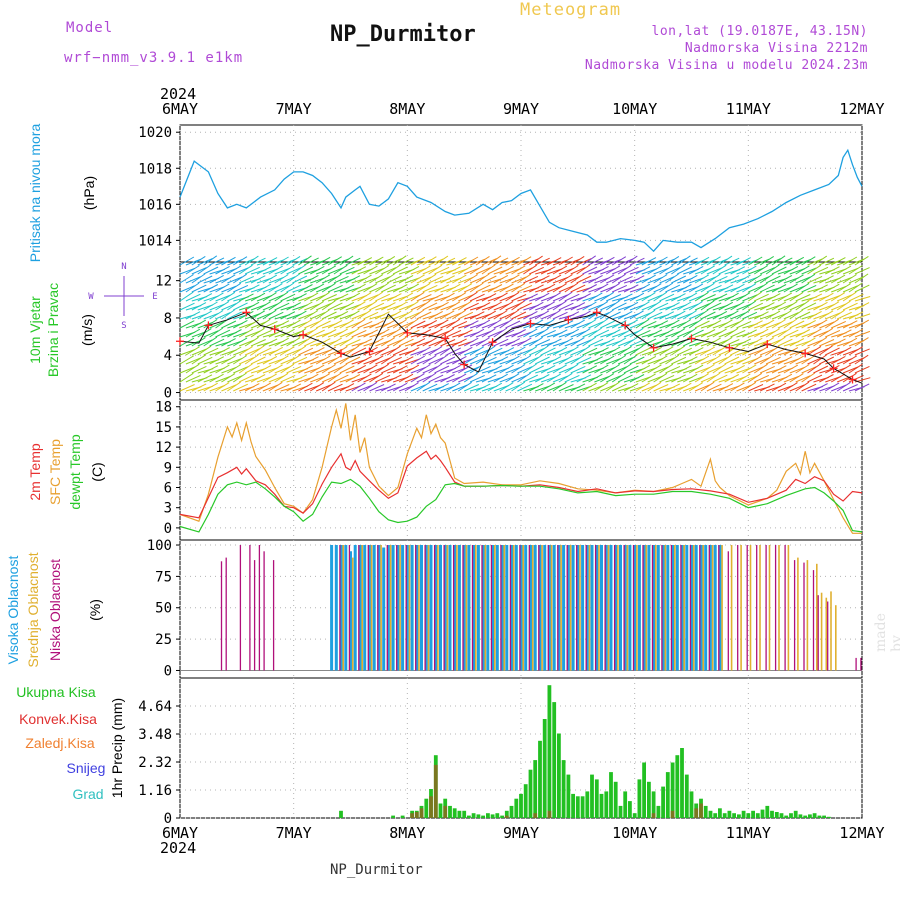 Image resolution: width=900 pixels, height=900 pixels. Describe the element at coordinates (155, 791) in the screenshot. I see `y-tick-label: 1.16` at that location.